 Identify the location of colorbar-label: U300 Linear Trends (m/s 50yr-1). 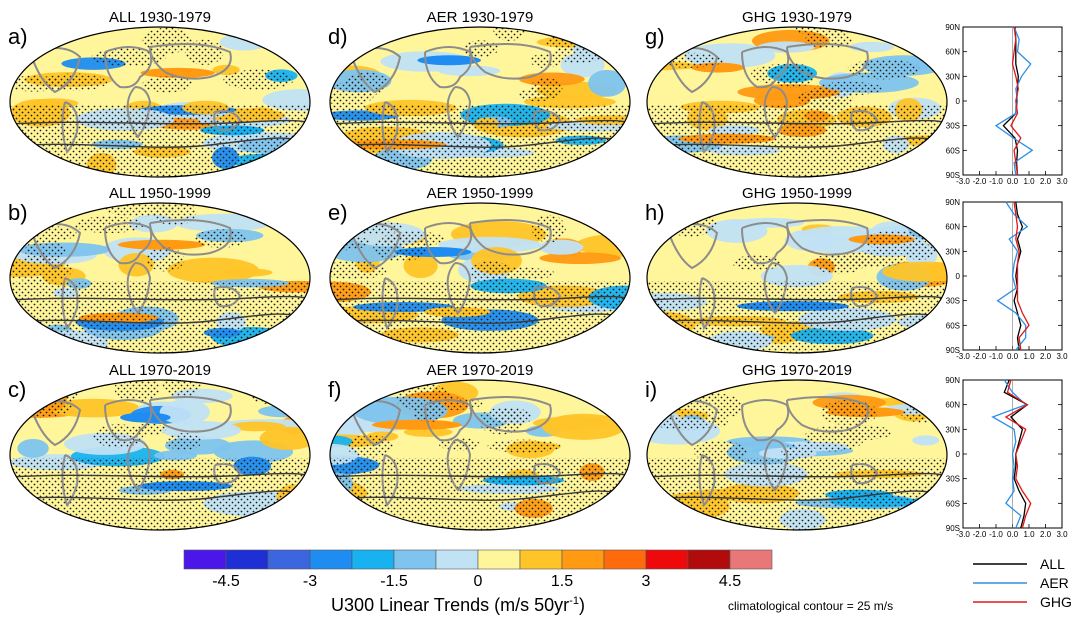
(458, 605).